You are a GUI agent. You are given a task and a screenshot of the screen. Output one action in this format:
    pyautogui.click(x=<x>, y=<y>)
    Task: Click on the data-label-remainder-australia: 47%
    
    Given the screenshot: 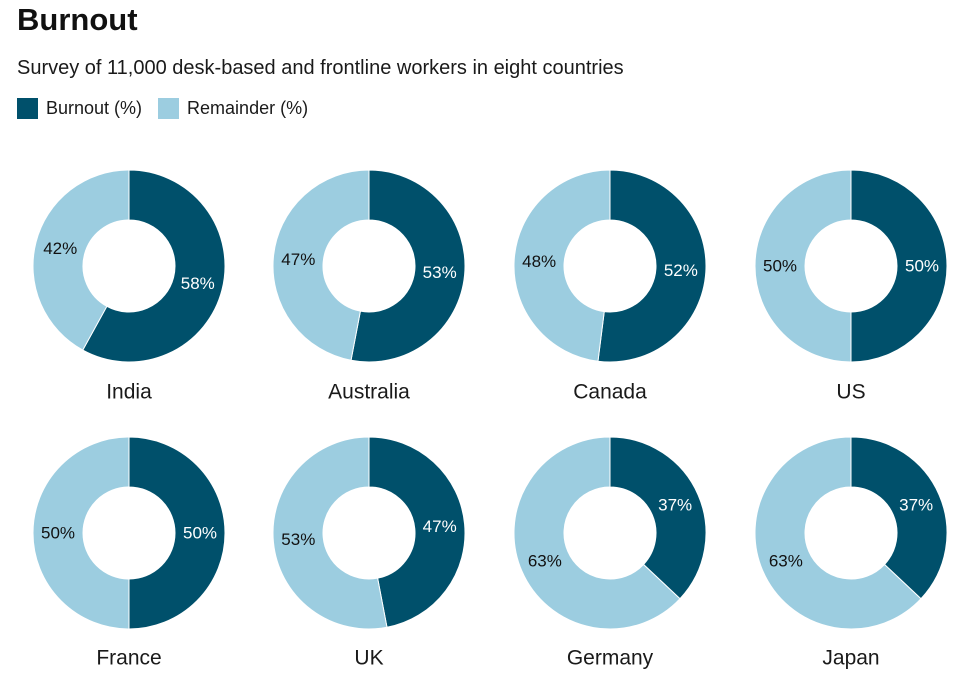 What is the action you would take?
    pyautogui.click(x=298, y=259)
    